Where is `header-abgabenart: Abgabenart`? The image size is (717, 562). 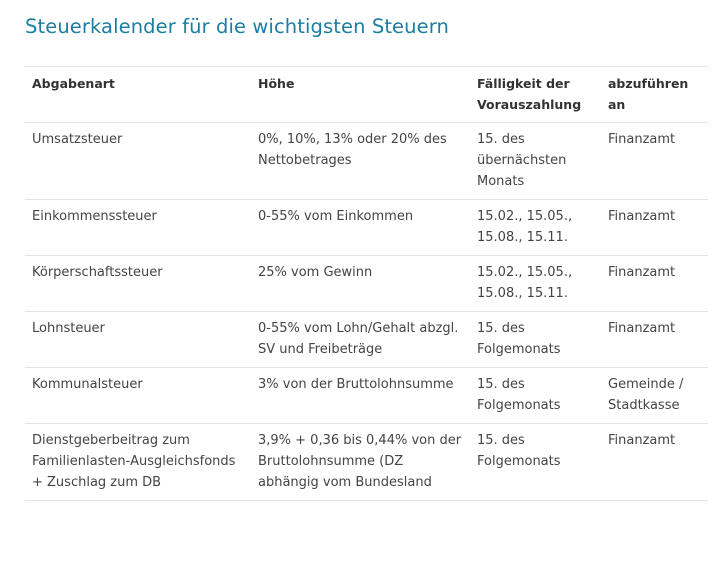
header-abgabenart: Abgabenart is located at coordinates (138, 94).